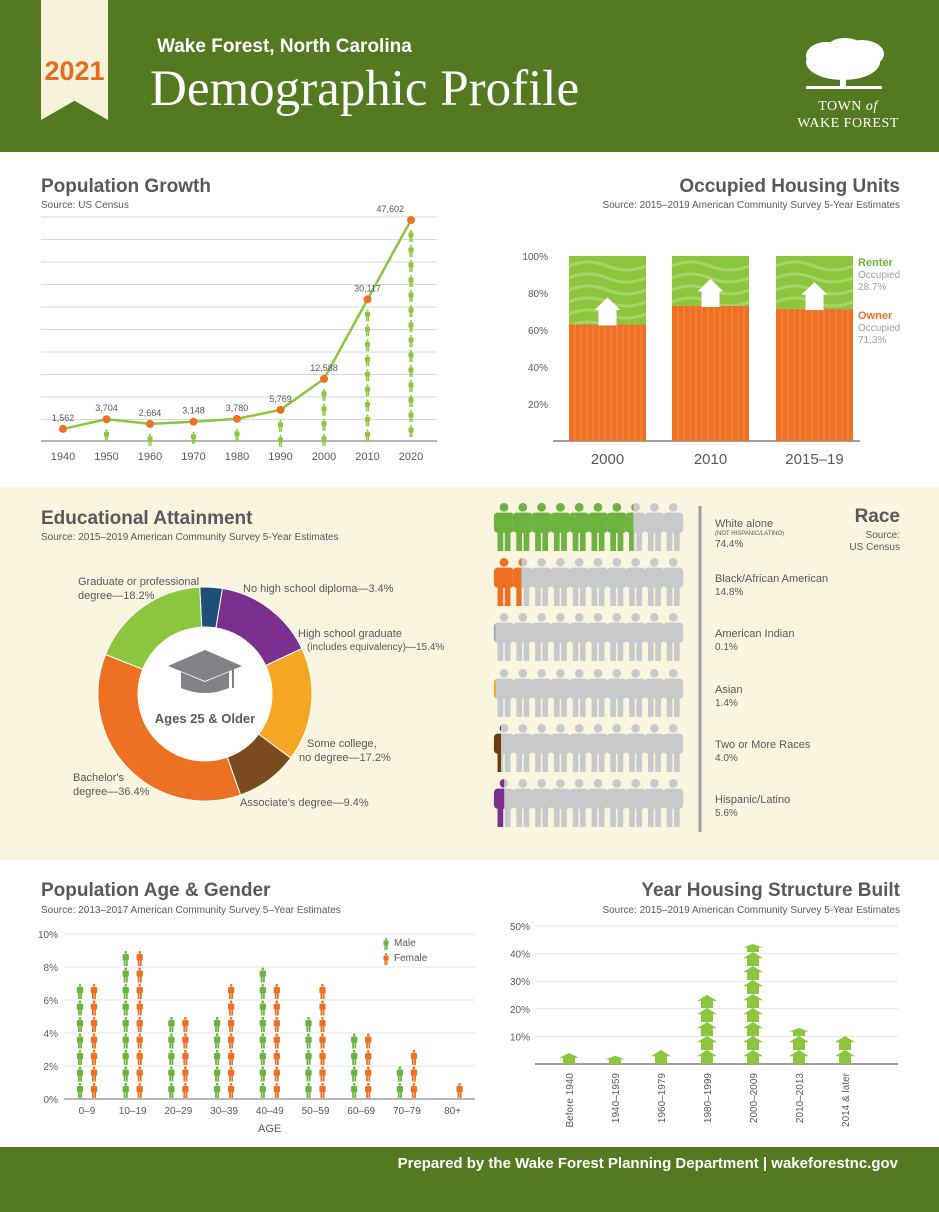 This screenshot has height=1212, width=939. Describe the element at coordinates (85, 205) in the screenshot. I see `population-growth-source: Source: US Census` at that location.